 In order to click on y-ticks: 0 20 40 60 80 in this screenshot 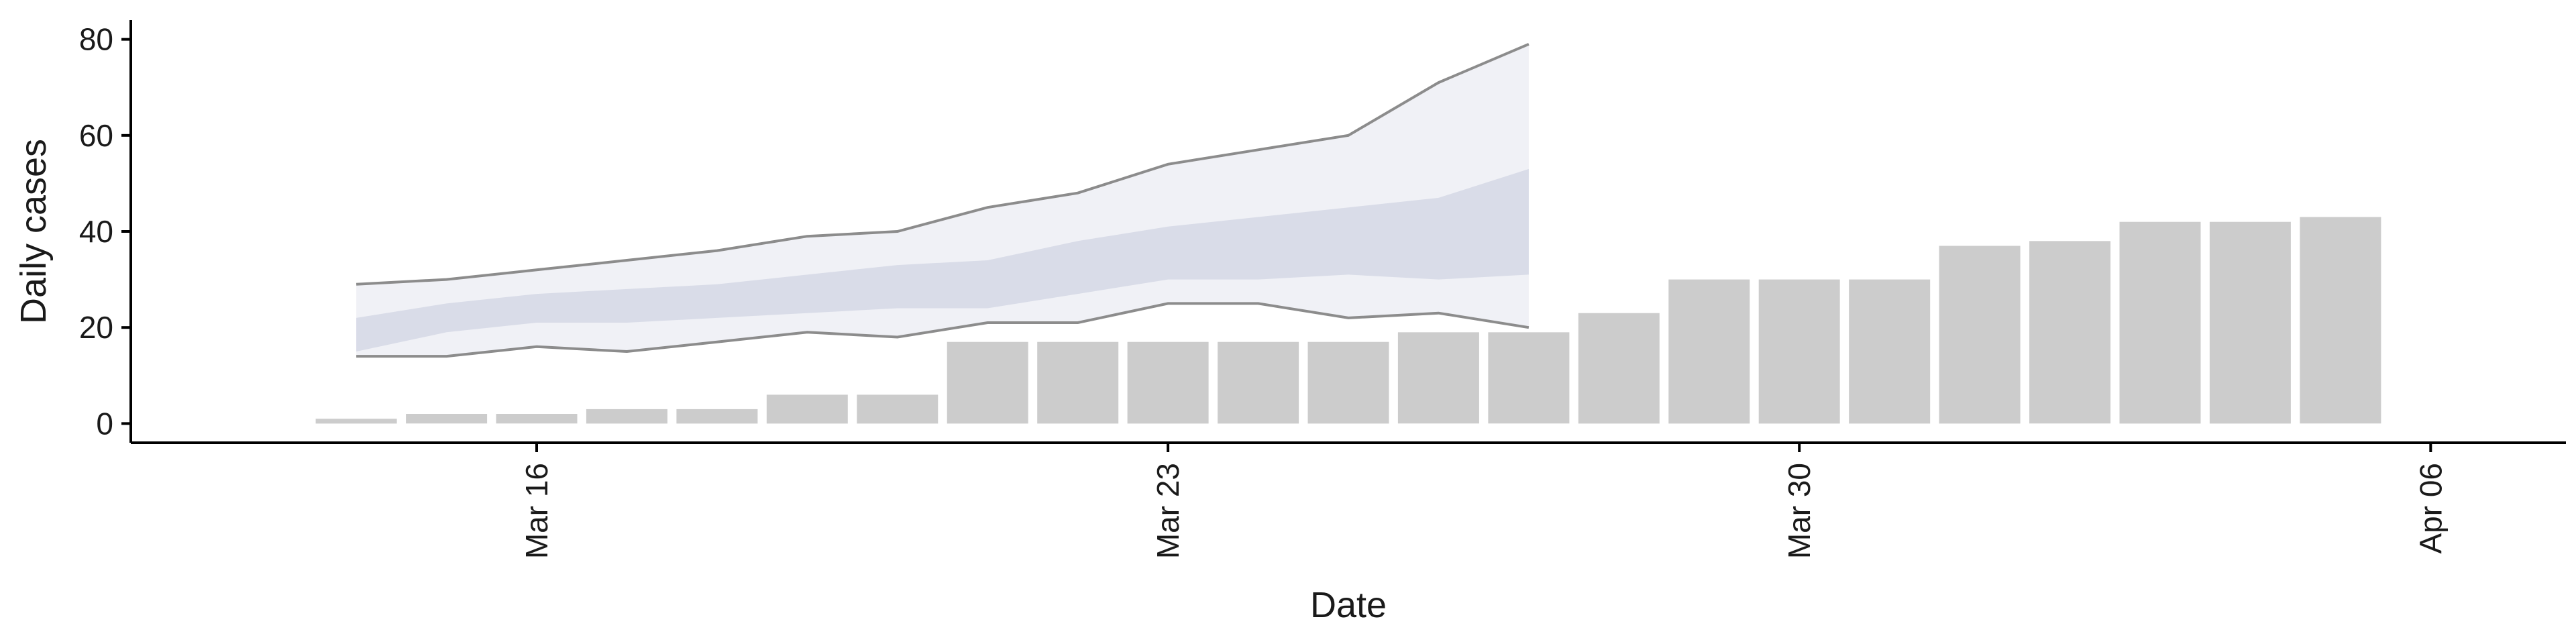, I will do `click(105, 231)`.